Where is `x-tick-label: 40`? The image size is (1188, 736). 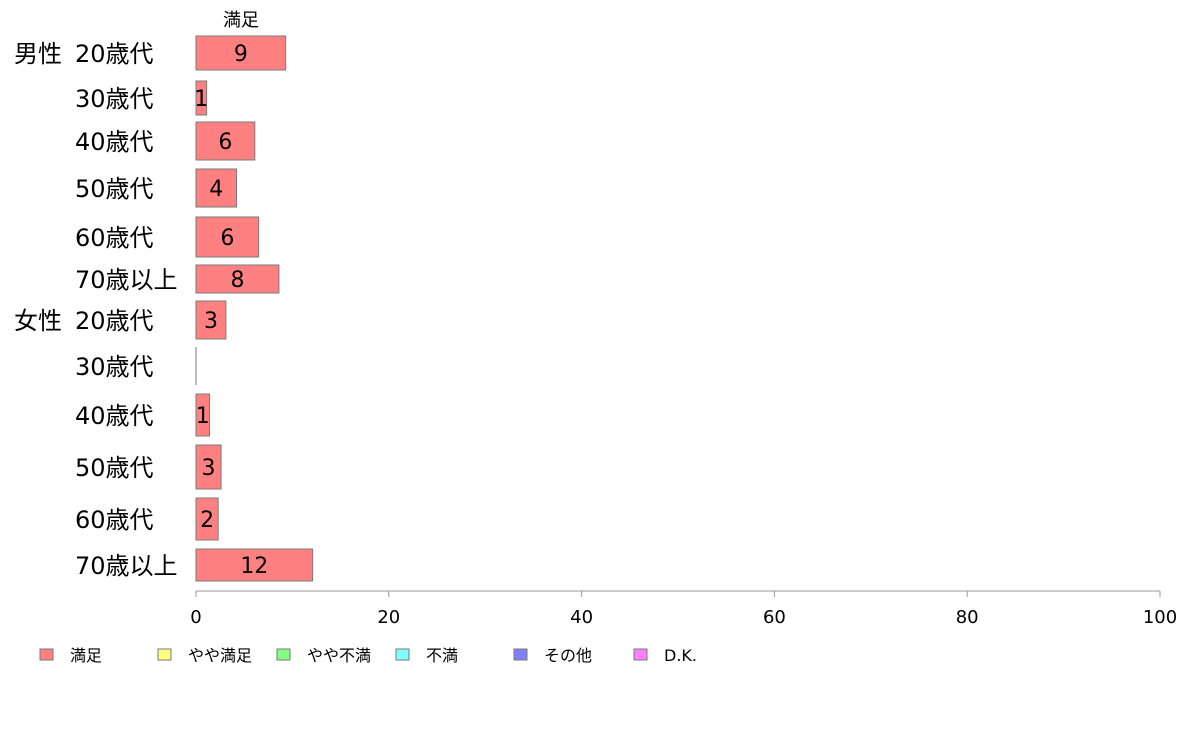 x-tick-label: 40 is located at coordinates (581, 617).